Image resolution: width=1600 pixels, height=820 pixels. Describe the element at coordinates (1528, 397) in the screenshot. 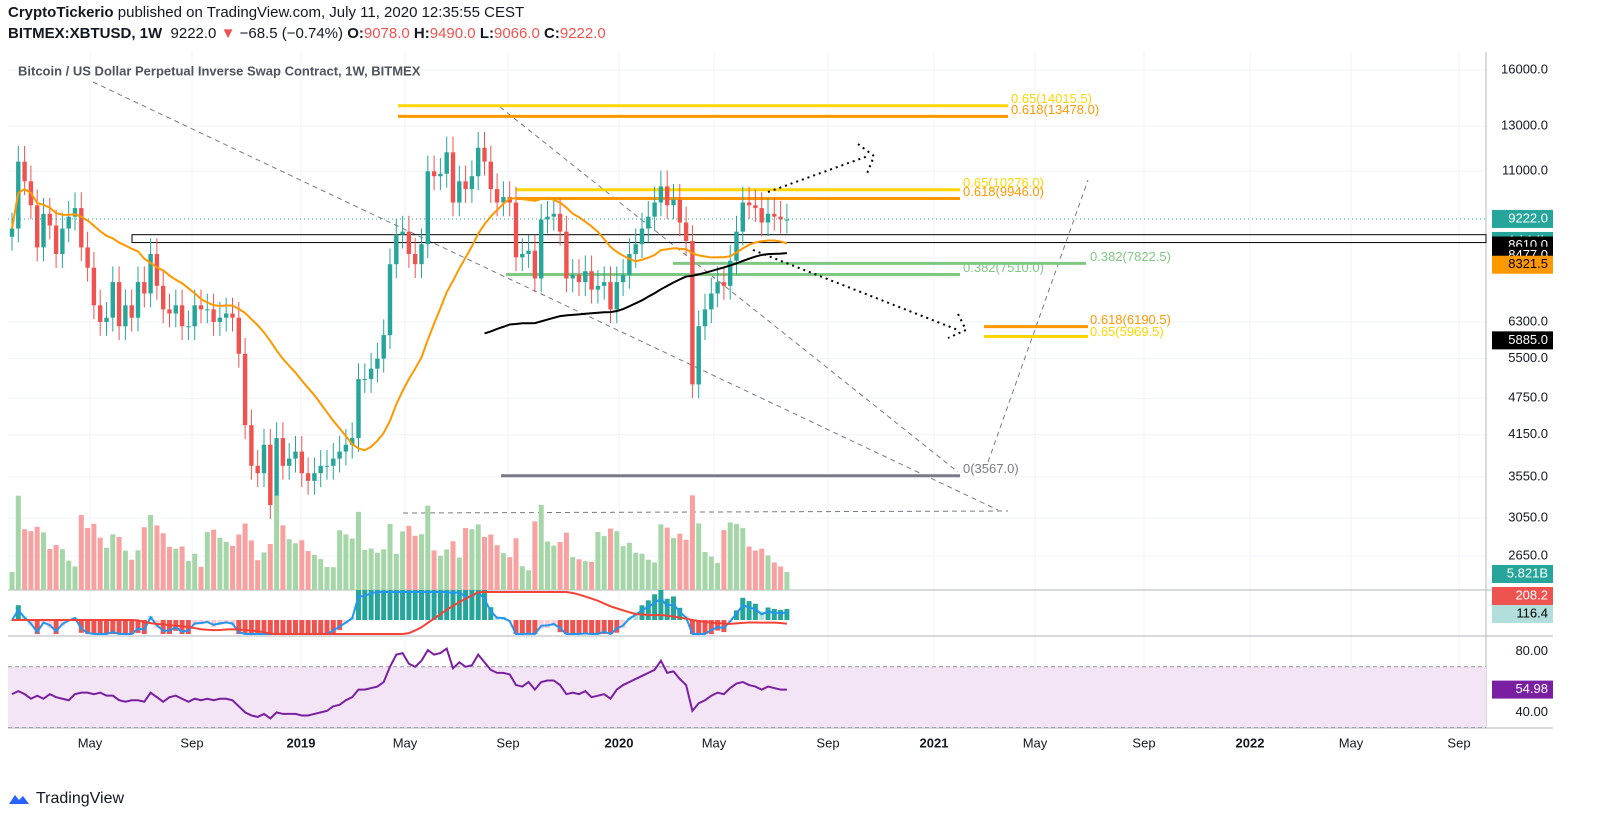

I see `y-tick-label: 4750.0` at that location.